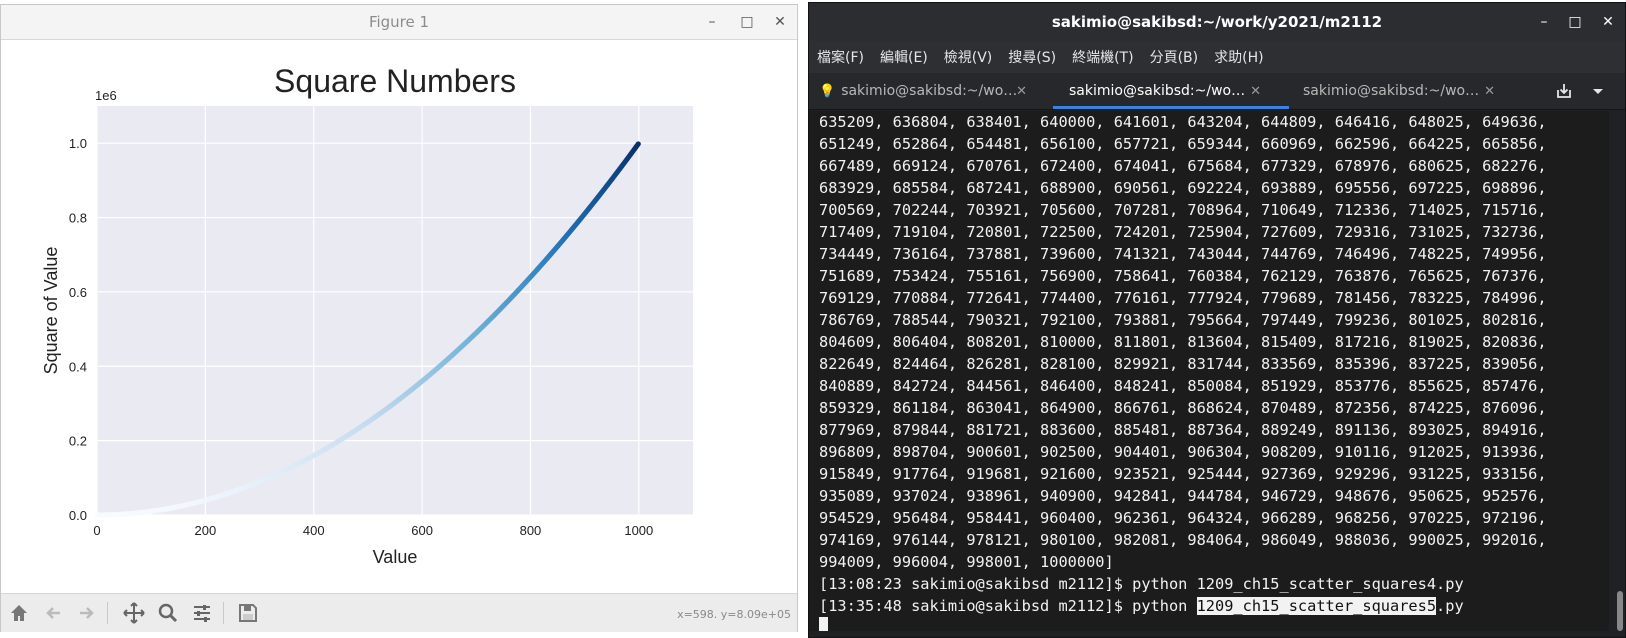 This screenshot has width=1626, height=638. What do you see at coordinates (638, 530) in the screenshot?
I see `x-tick-label: 1000` at bounding box center [638, 530].